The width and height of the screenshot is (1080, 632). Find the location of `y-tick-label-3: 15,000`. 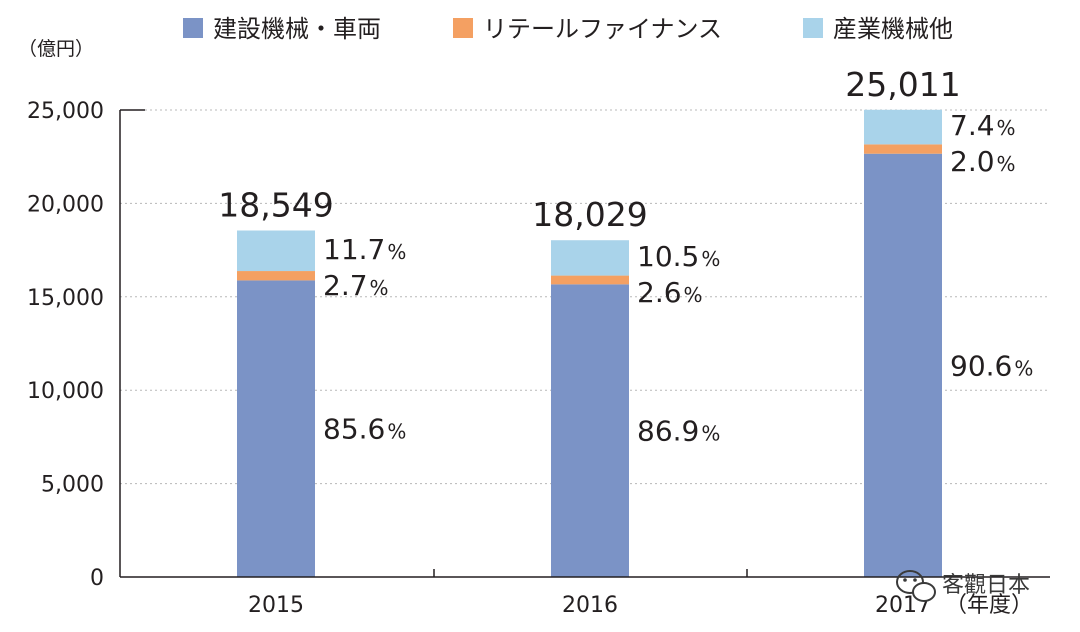

y-tick-label-3: 15,000 is located at coordinates (65, 298).